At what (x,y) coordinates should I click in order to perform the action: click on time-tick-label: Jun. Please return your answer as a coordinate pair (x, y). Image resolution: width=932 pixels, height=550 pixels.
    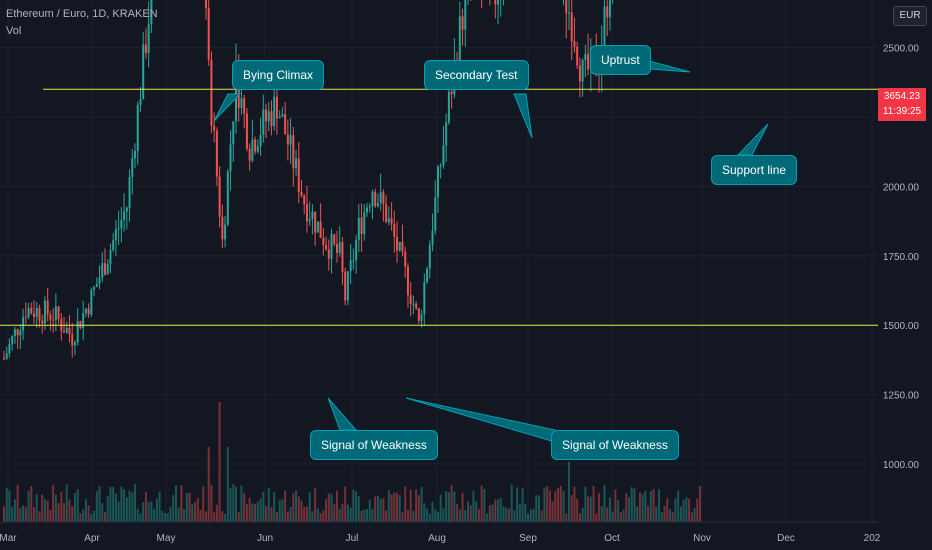
    Looking at the image, I should click on (265, 538).